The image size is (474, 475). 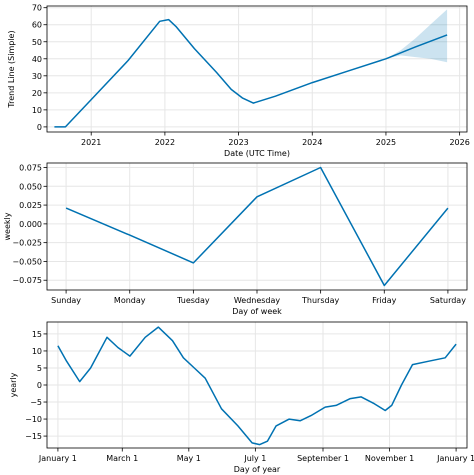 I want to click on y-tick-label: −5, so click(x=36, y=402).